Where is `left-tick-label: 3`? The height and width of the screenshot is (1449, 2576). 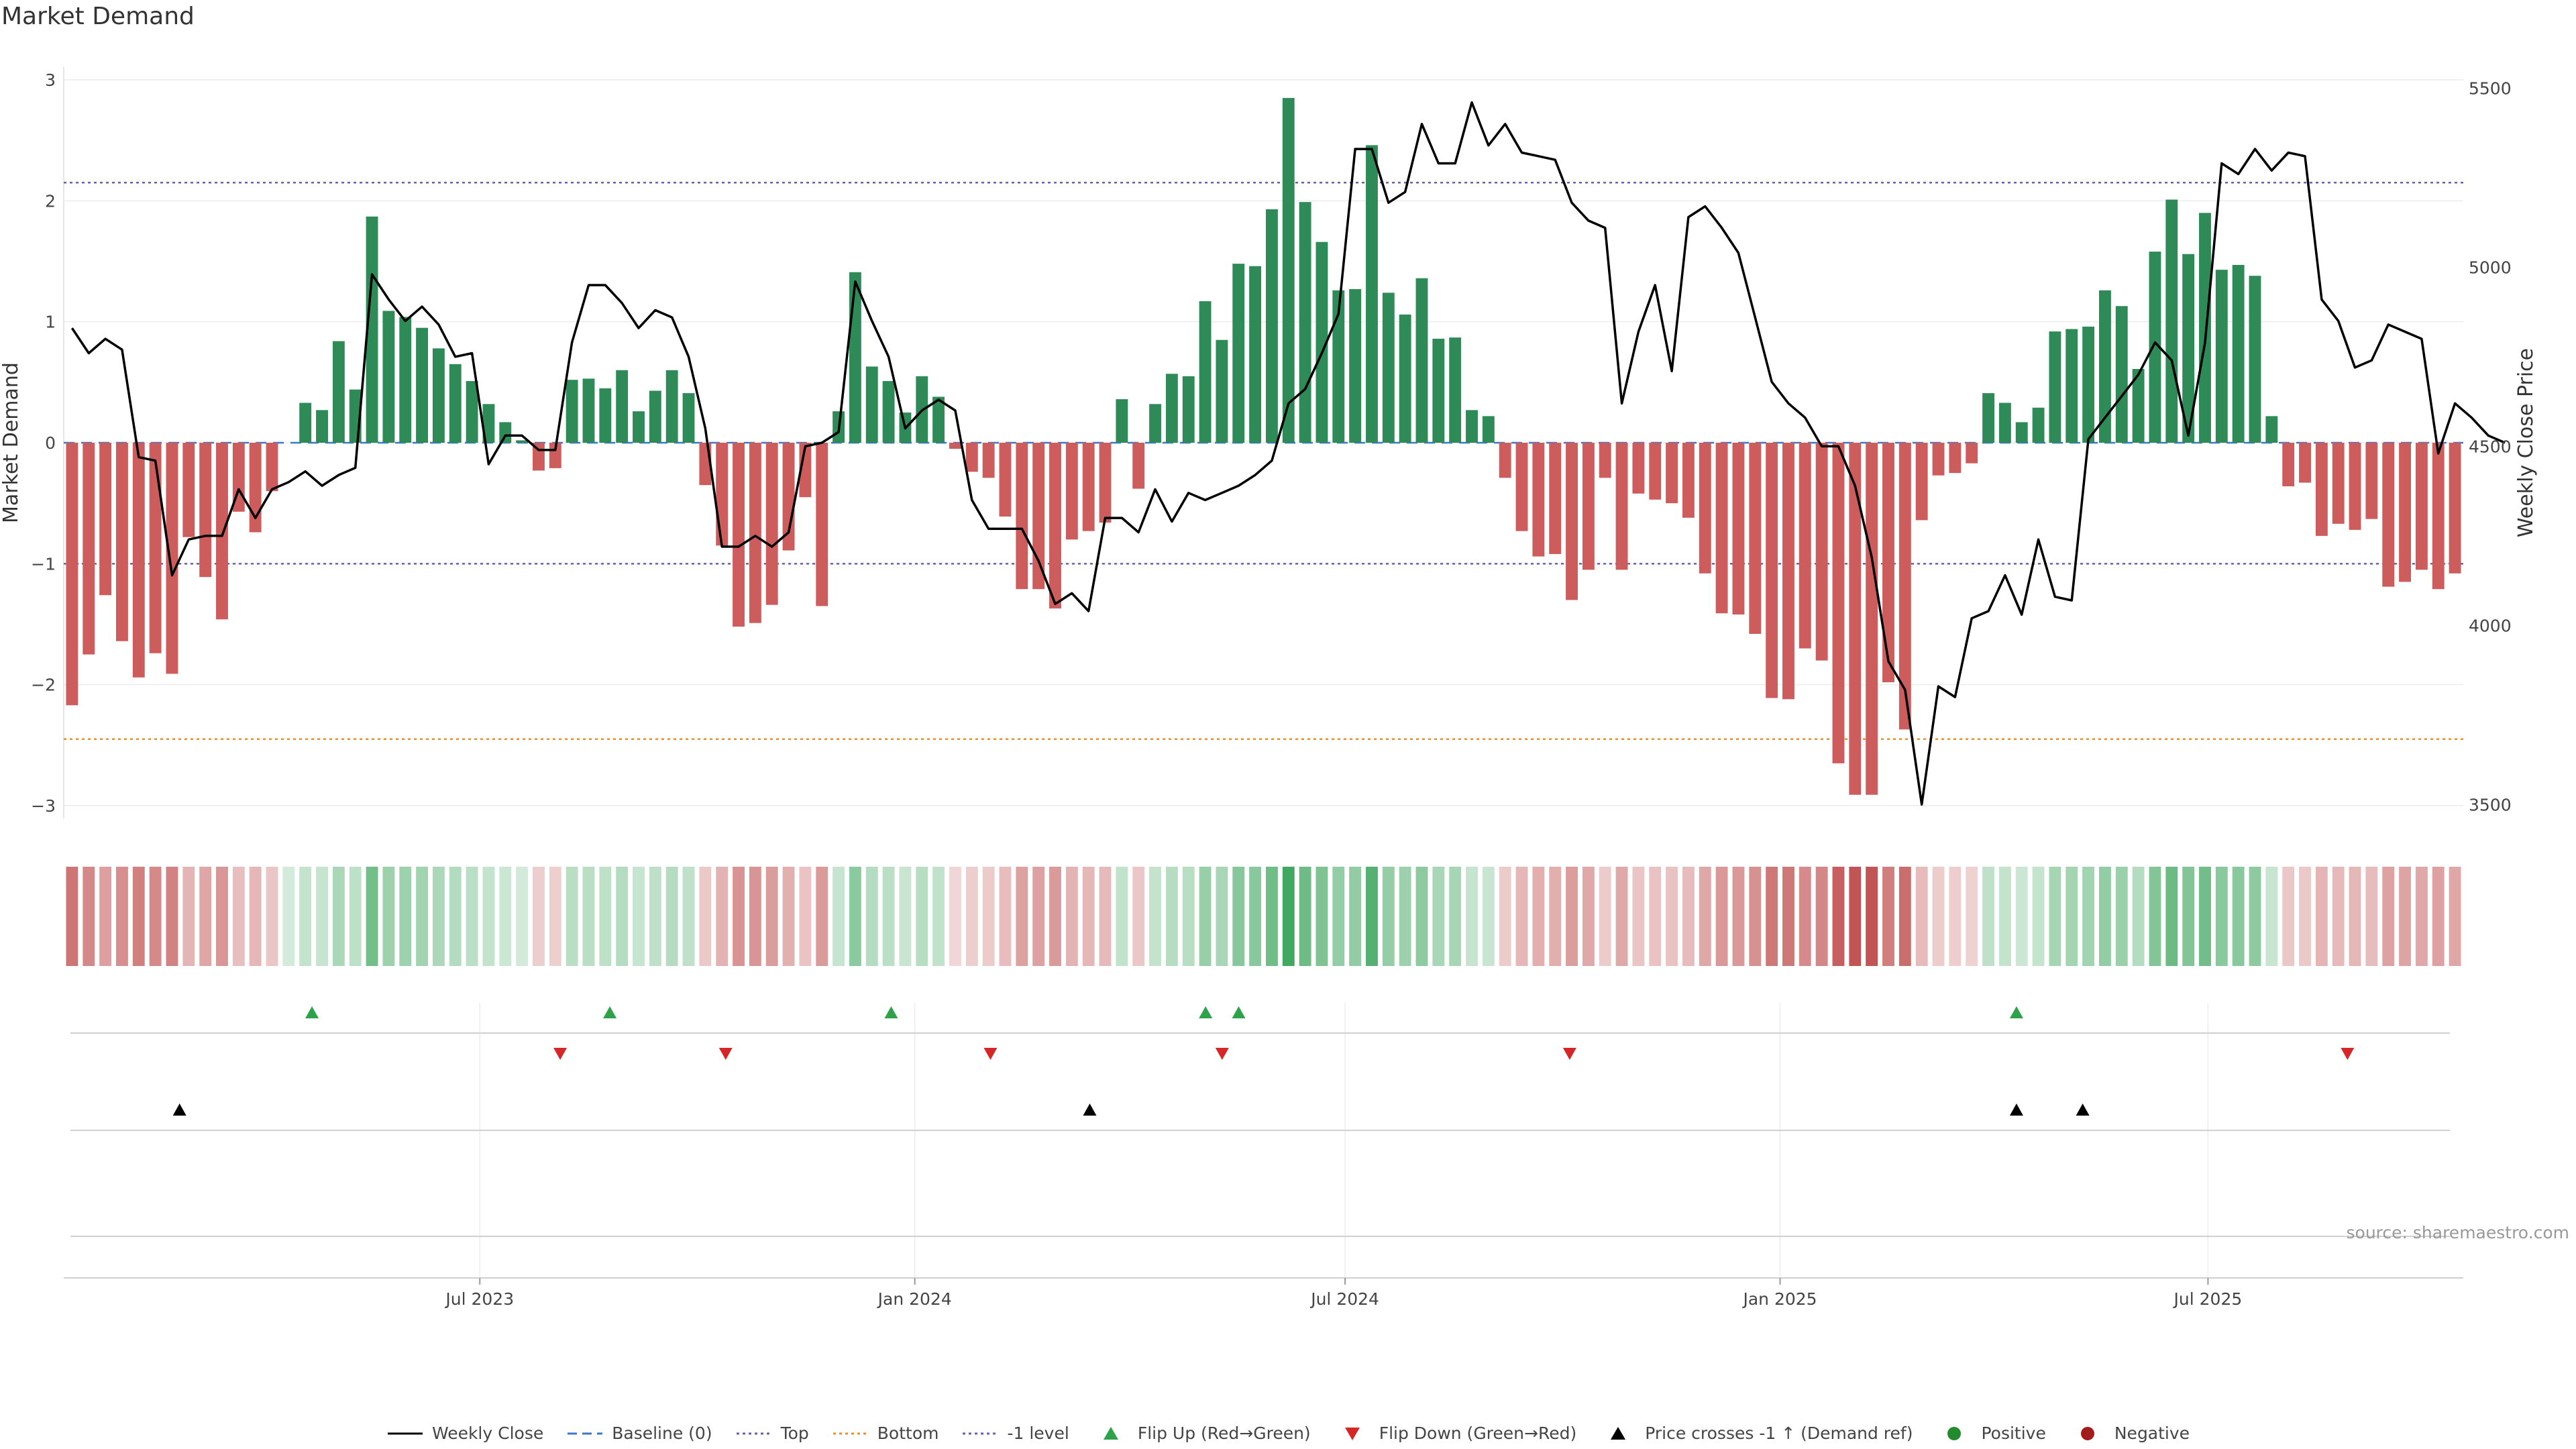
left-tick-label: 3 is located at coordinates (50, 80).